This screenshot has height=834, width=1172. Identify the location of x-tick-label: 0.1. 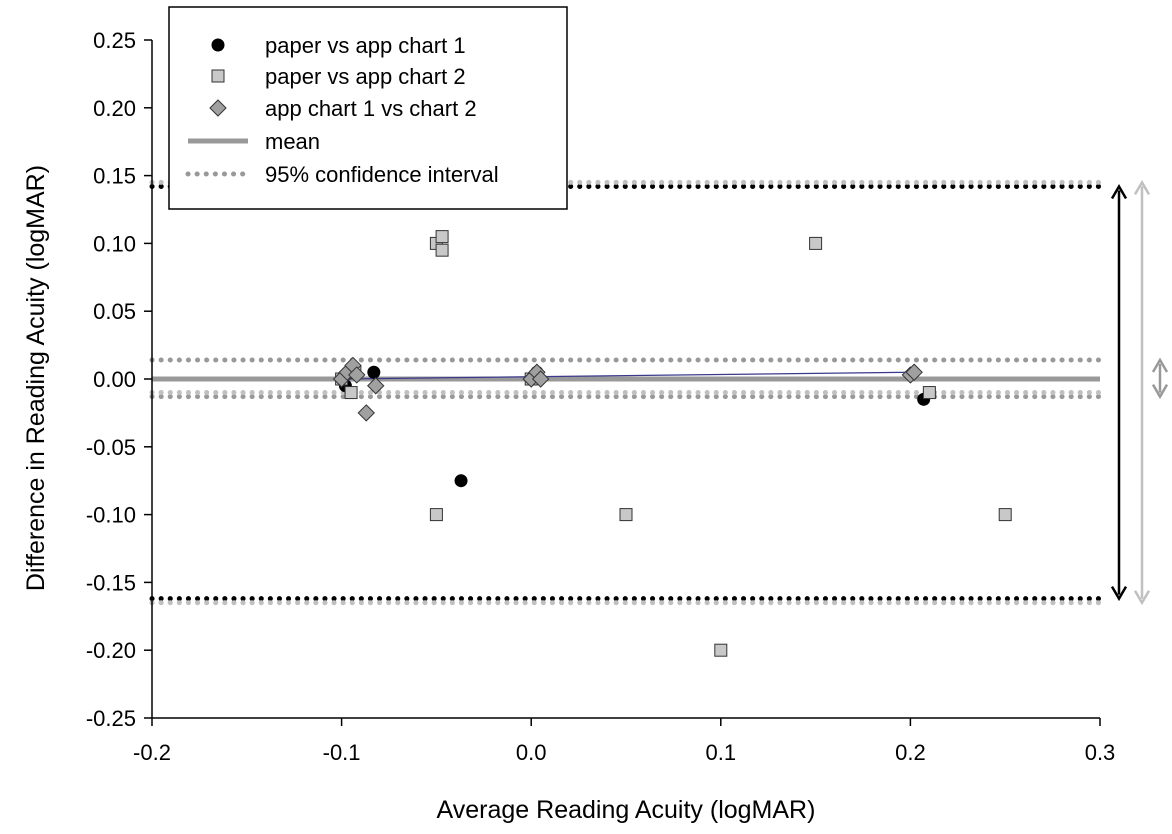
(721, 752).